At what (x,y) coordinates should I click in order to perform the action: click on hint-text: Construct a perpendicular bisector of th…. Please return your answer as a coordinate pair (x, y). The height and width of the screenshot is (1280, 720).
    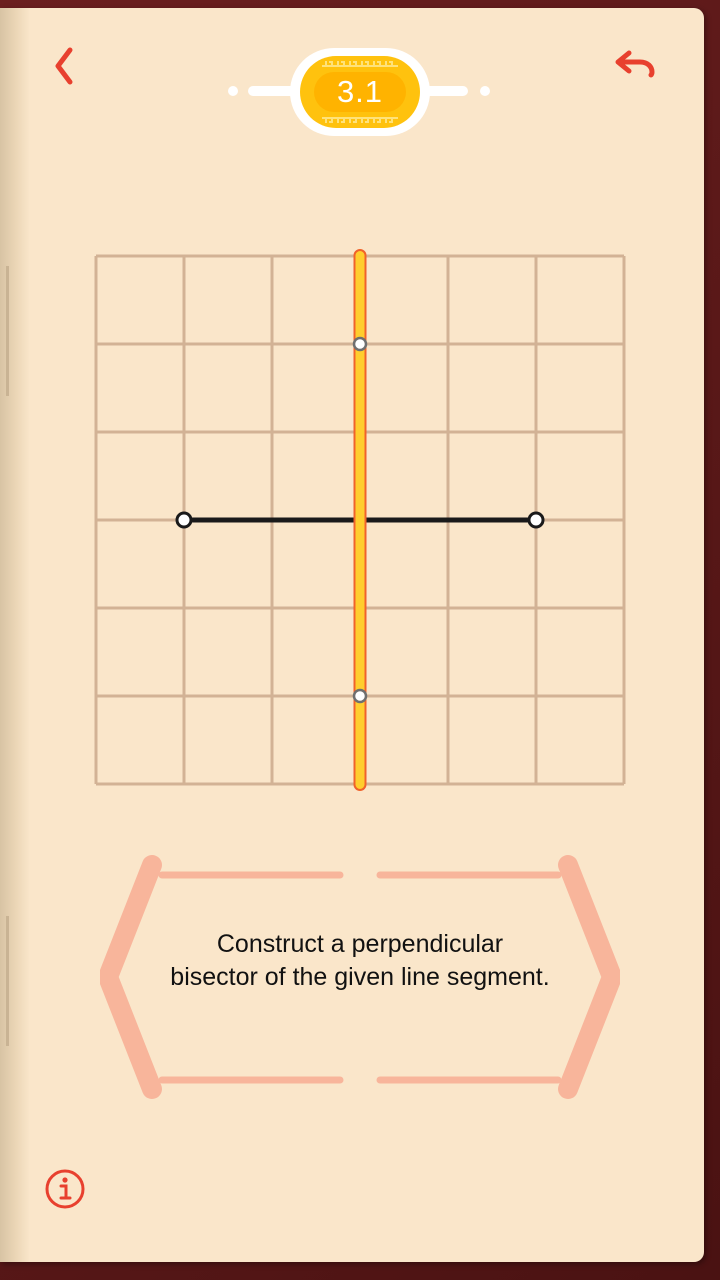
    Looking at the image, I should click on (360, 960).